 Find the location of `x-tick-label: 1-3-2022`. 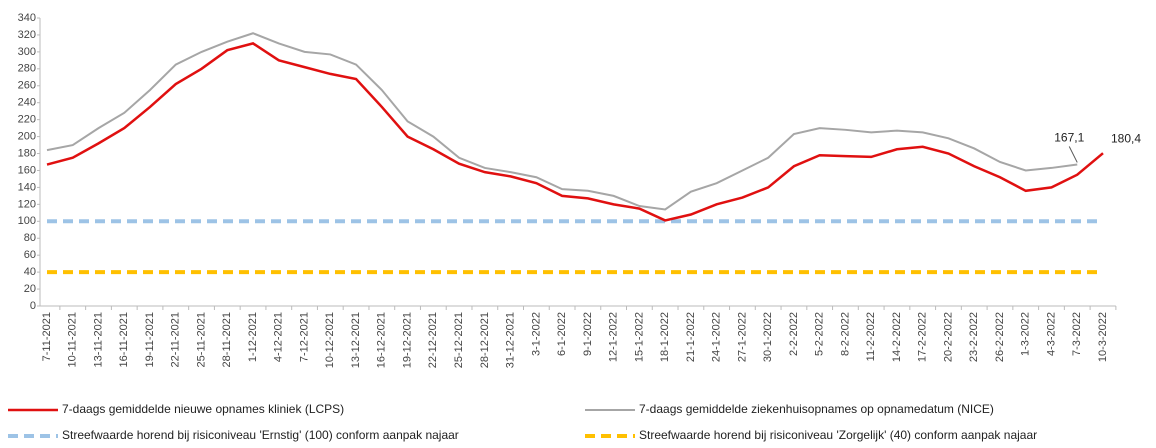

x-tick-label: 1-3-2022 is located at coordinates (1026, 334).